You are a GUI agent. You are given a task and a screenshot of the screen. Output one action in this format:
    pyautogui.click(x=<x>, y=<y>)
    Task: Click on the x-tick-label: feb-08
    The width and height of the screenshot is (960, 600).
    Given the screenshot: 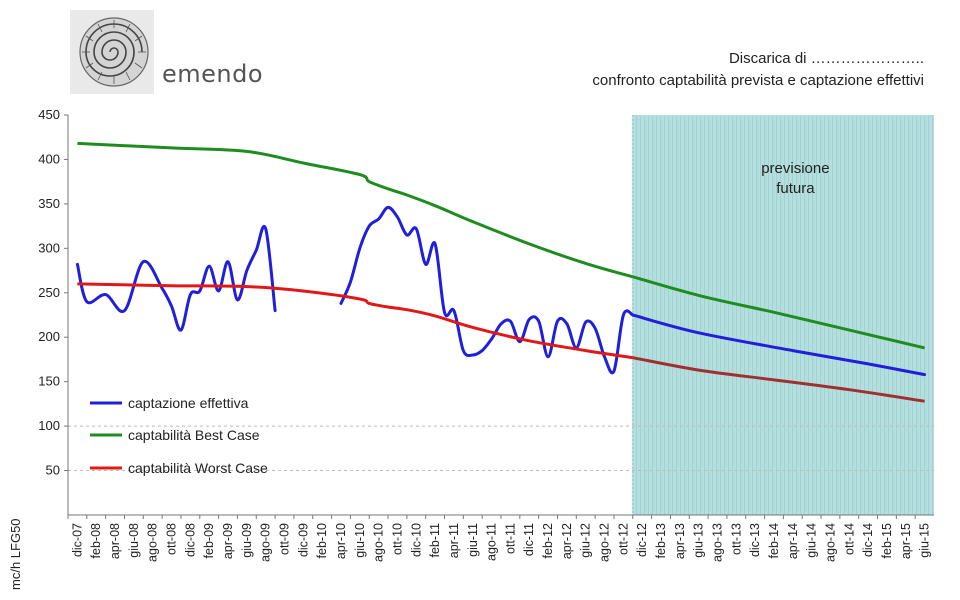 What is the action you would take?
    pyautogui.click(x=96, y=540)
    